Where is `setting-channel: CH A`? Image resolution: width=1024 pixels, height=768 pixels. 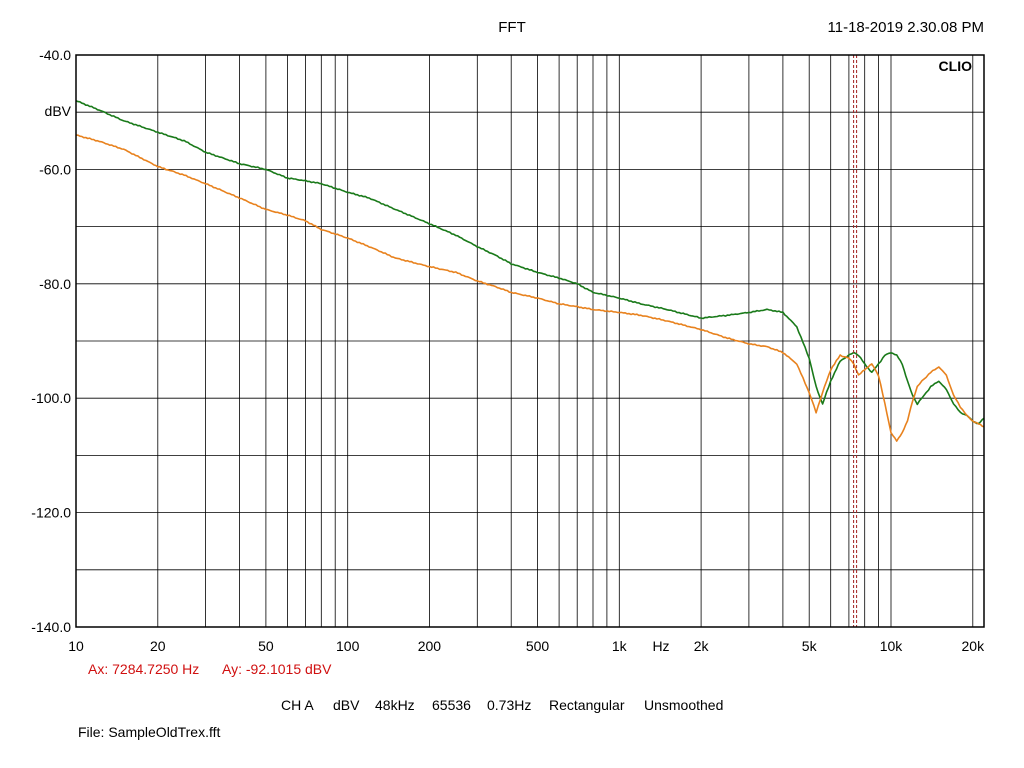 setting-channel: CH A is located at coordinates (297, 705).